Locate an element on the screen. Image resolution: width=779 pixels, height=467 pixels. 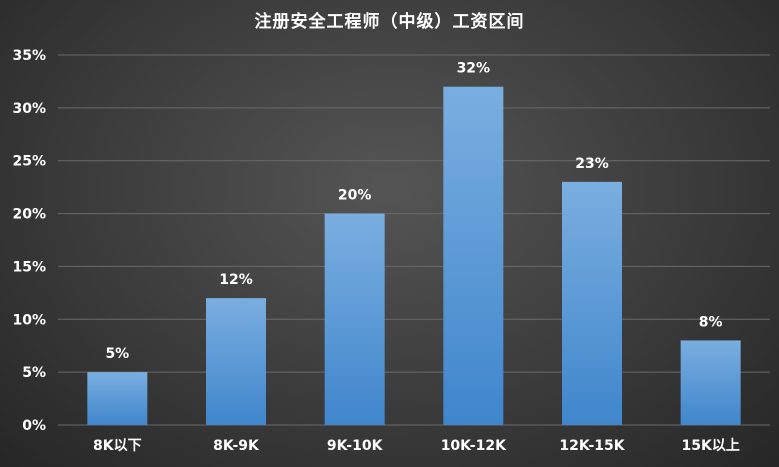
x-tick-label: 12K-15K is located at coordinates (592, 446).